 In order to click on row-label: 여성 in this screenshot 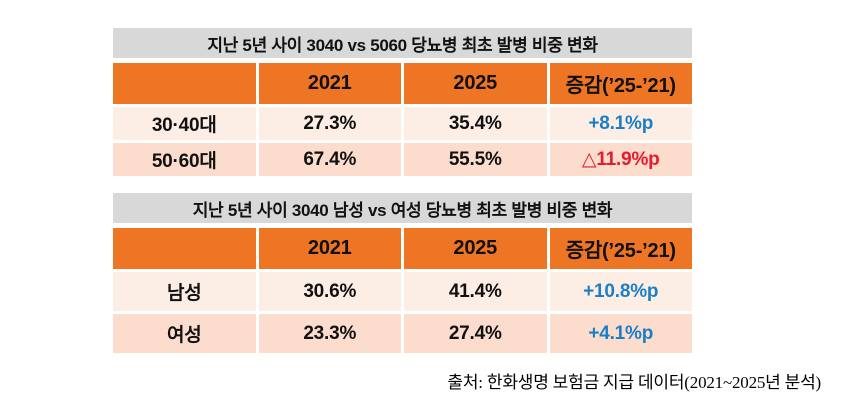, I will do `click(184, 333)`.